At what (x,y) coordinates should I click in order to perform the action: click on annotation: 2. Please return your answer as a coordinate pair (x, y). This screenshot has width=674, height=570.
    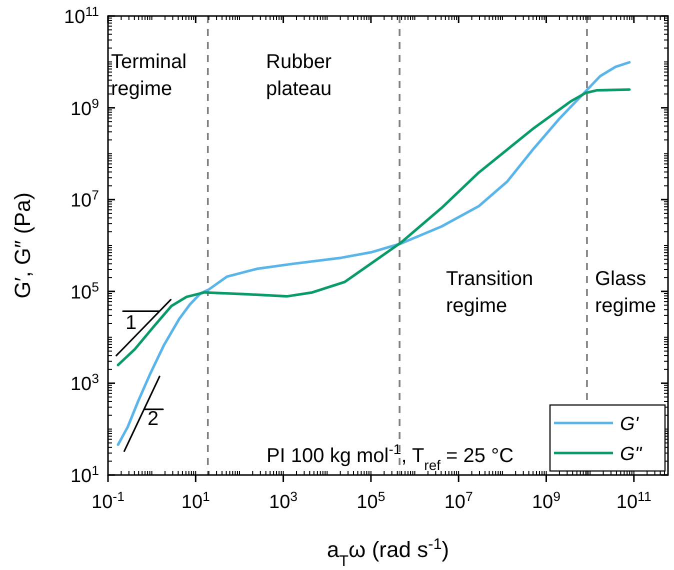
    Looking at the image, I should click on (153, 419).